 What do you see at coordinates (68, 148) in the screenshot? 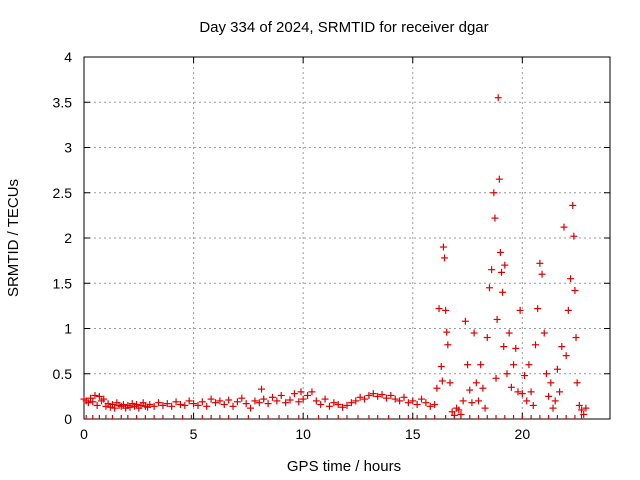
I see `y-tick-label: 3` at bounding box center [68, 148].